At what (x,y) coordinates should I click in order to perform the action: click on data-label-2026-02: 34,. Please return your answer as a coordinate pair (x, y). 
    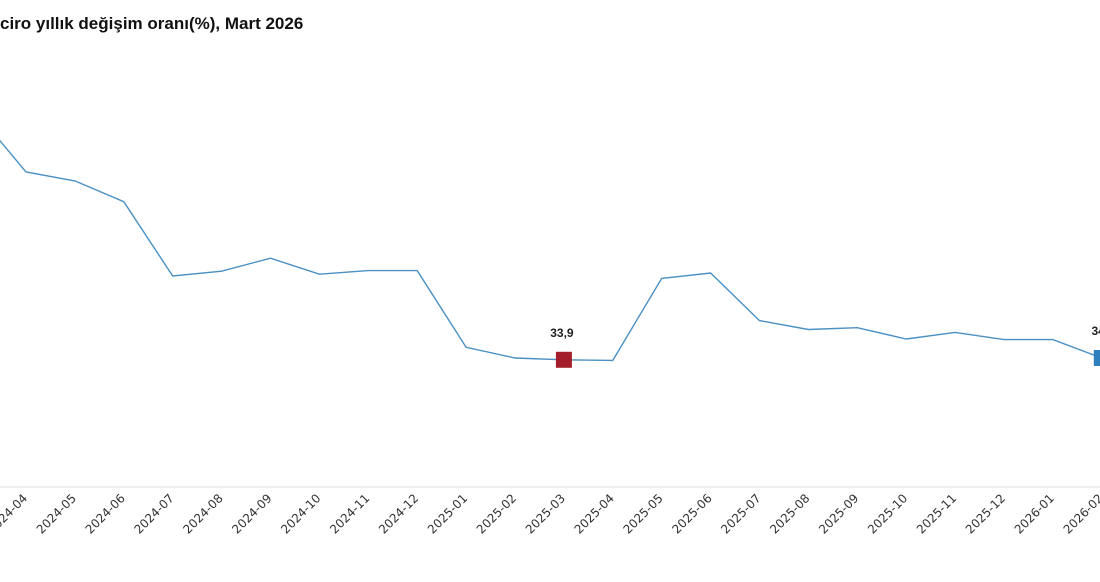
    Looking at the image, I should click on (1095, 331).